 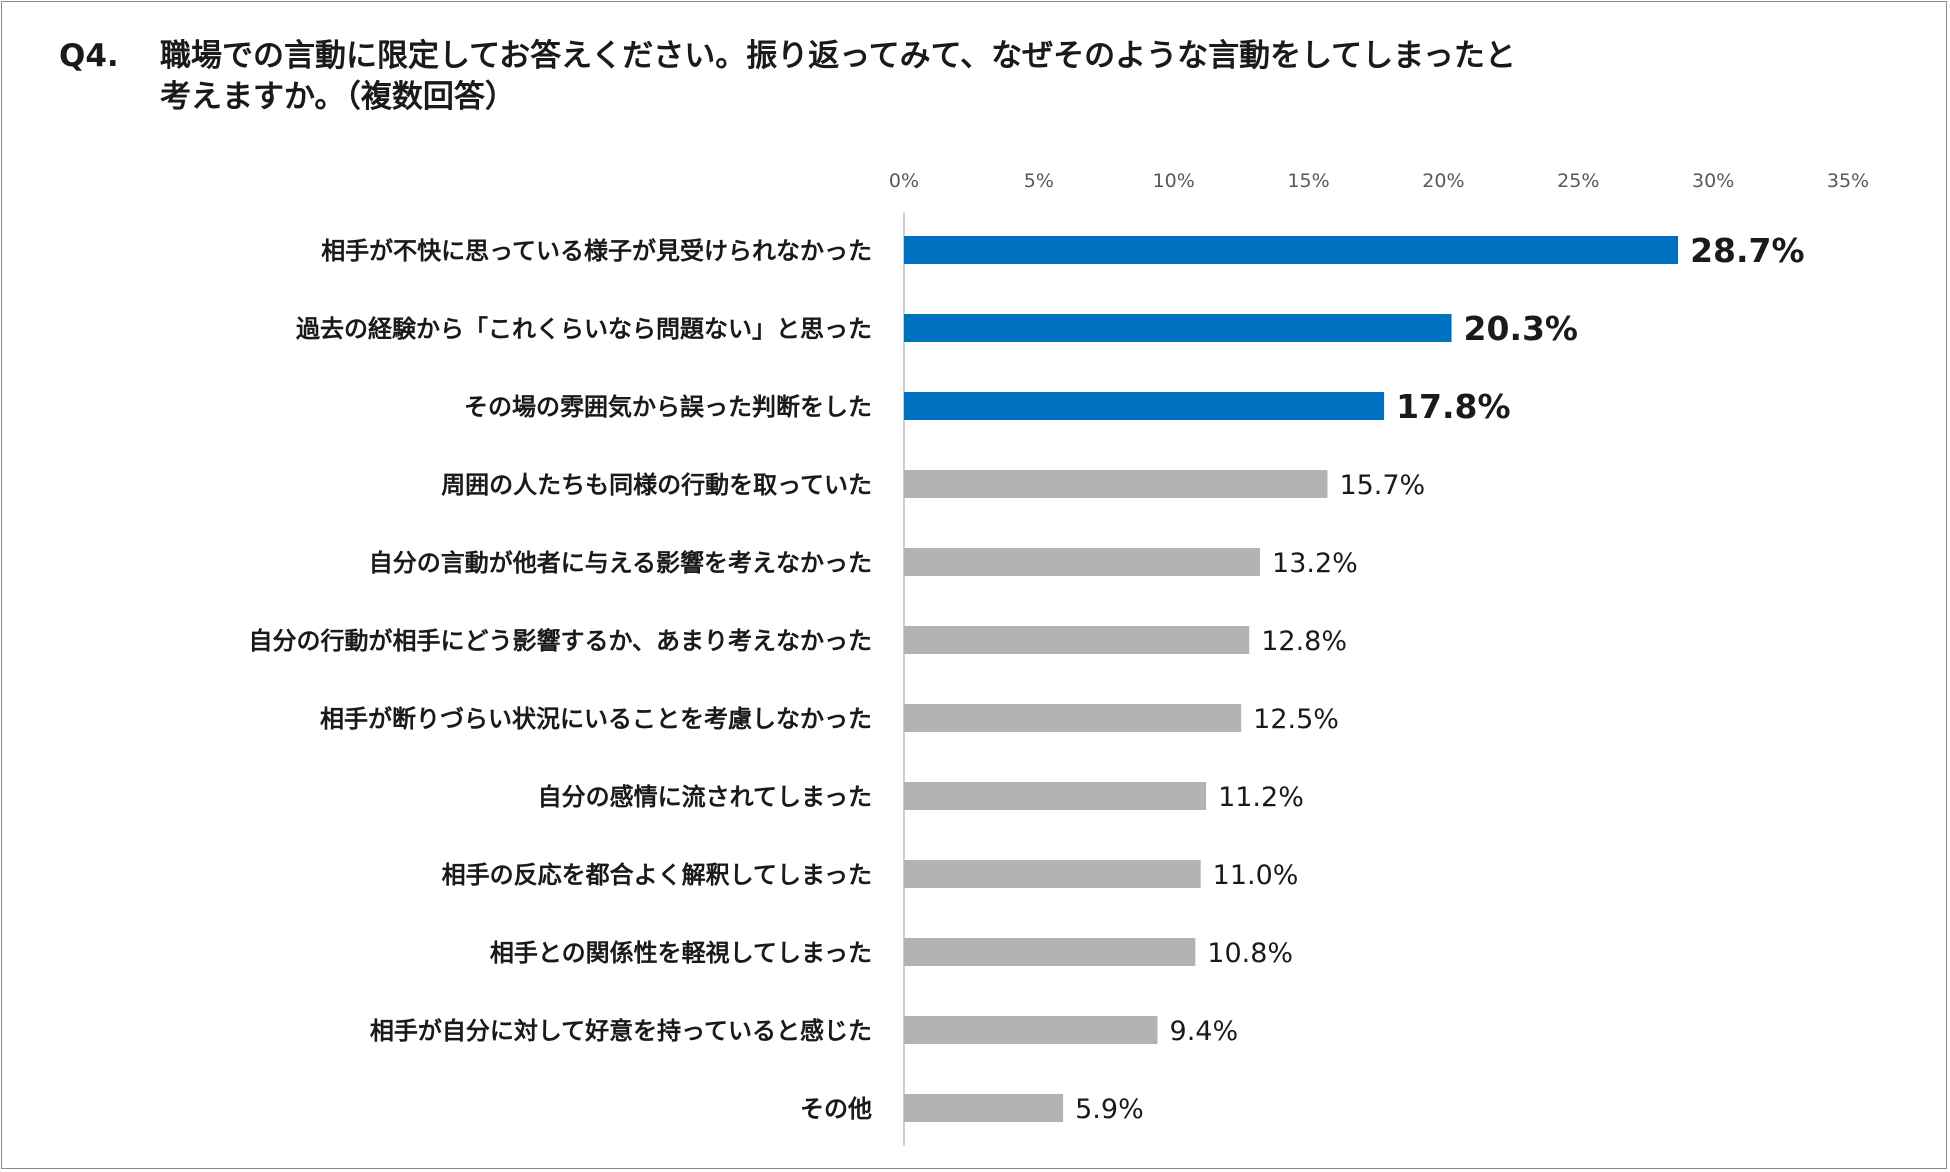 I want to click on category-label: 過去の経験から「これくらいなら問題ない」と思った, so click(x=584, y=329).